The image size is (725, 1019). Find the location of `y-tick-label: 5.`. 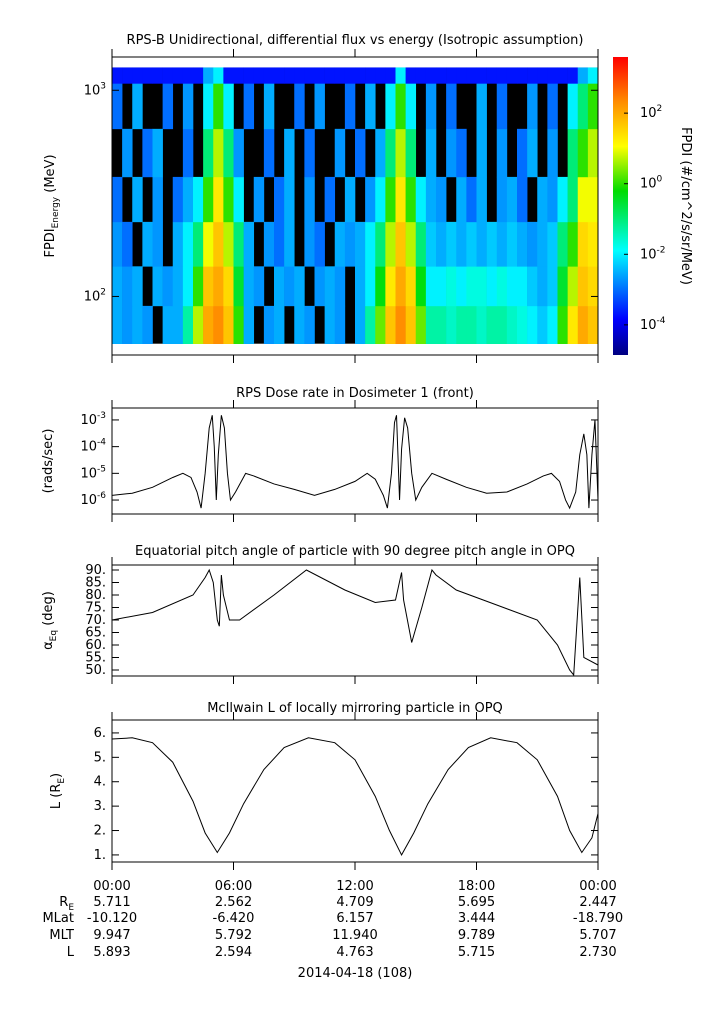

y-tick-label: 5. is located at coordinates (100, 757).